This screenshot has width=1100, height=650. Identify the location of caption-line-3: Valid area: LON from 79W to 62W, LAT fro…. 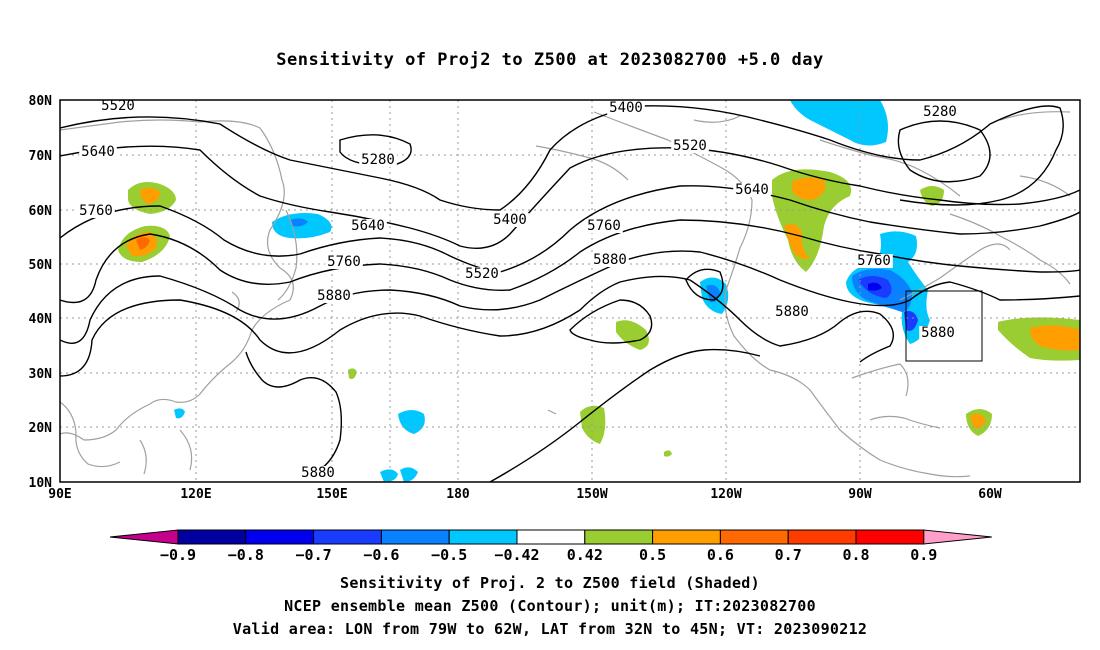
(550, 629).